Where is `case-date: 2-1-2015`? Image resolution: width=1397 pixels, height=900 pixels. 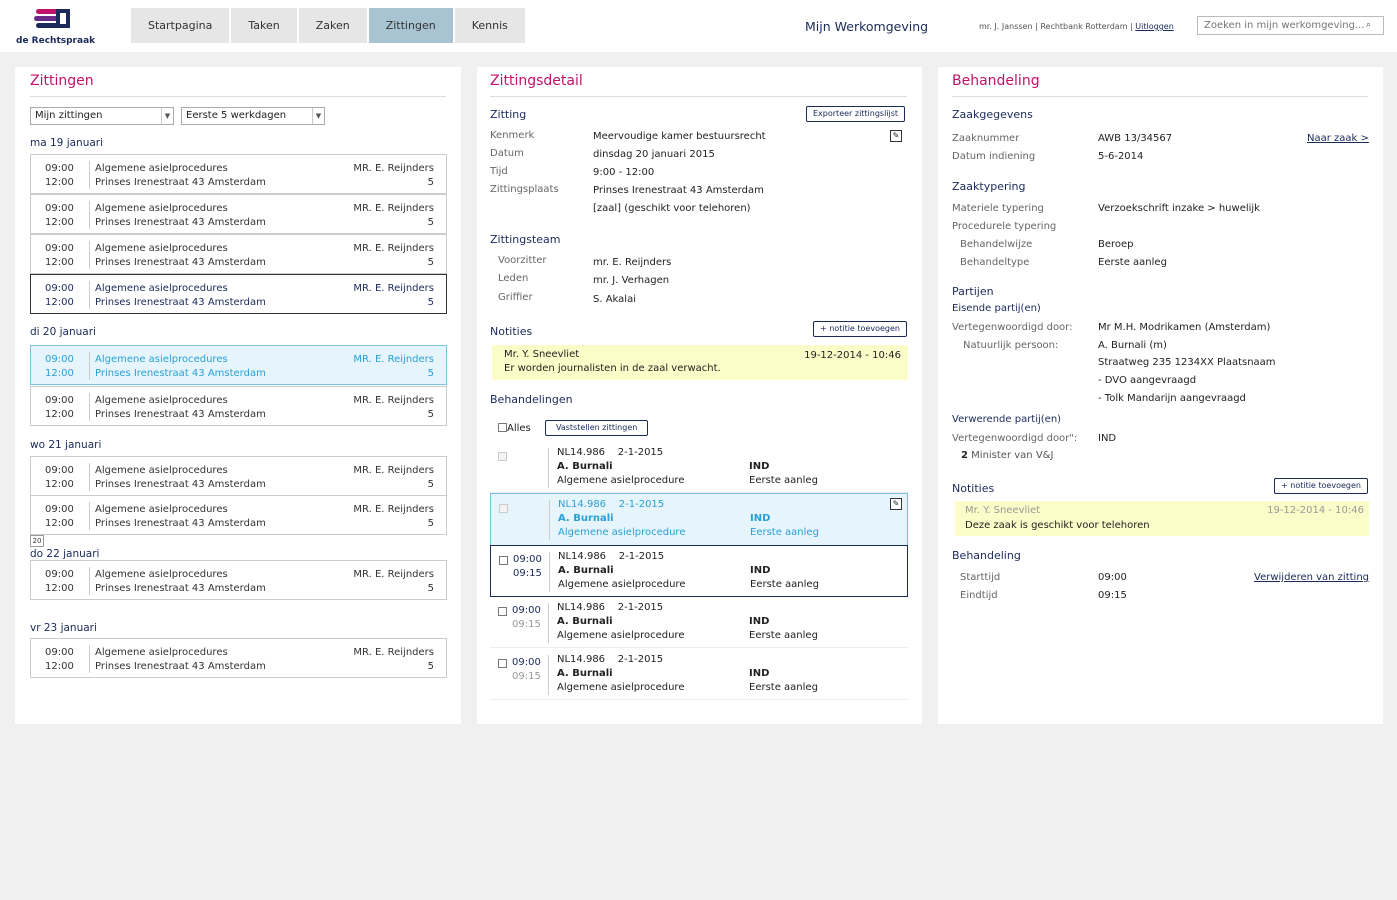
case-date: 2-1-2015 is located at coordinates (641, 556).